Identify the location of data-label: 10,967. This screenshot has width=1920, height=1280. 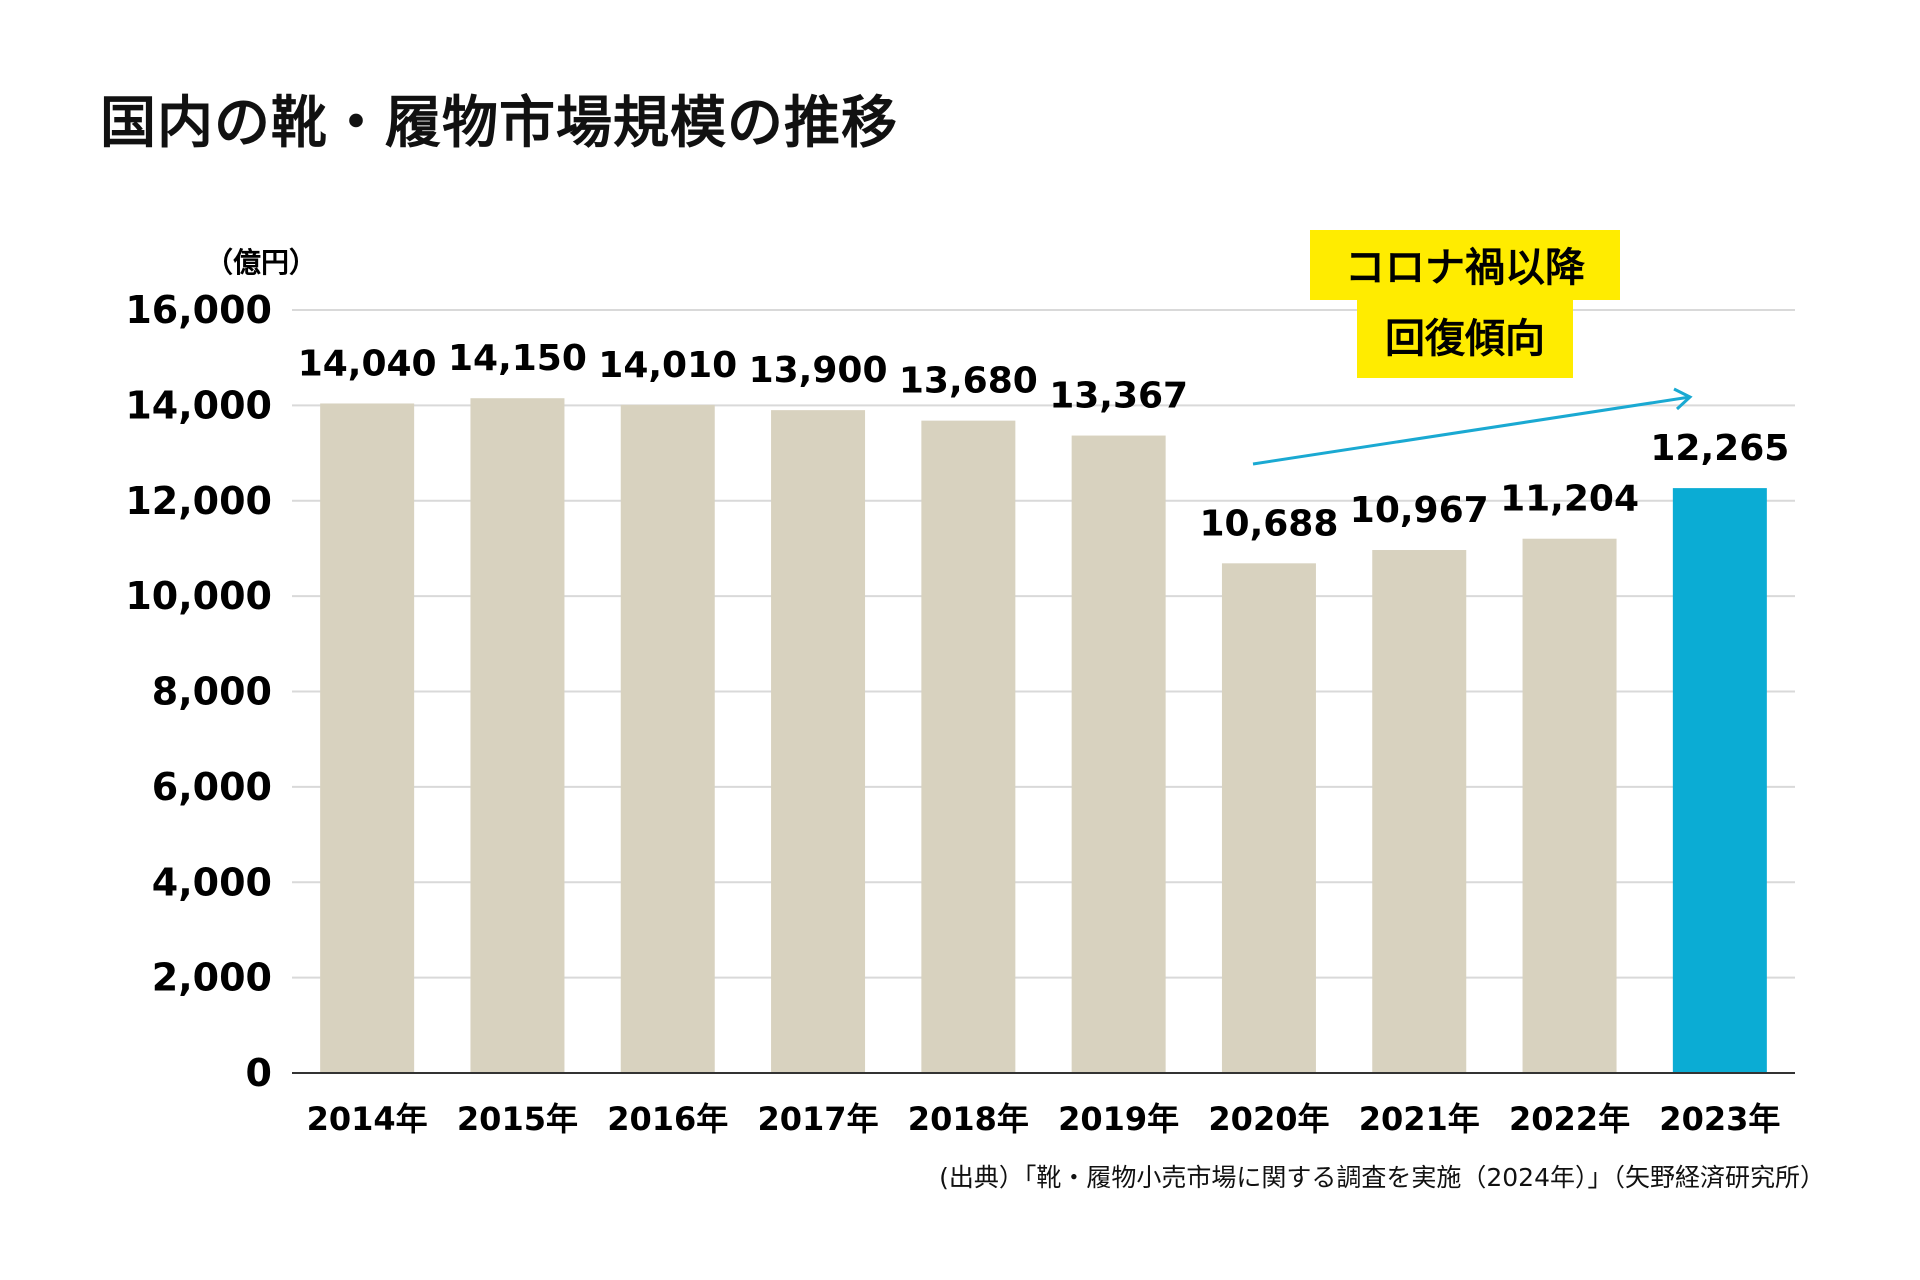
(1419, 510).